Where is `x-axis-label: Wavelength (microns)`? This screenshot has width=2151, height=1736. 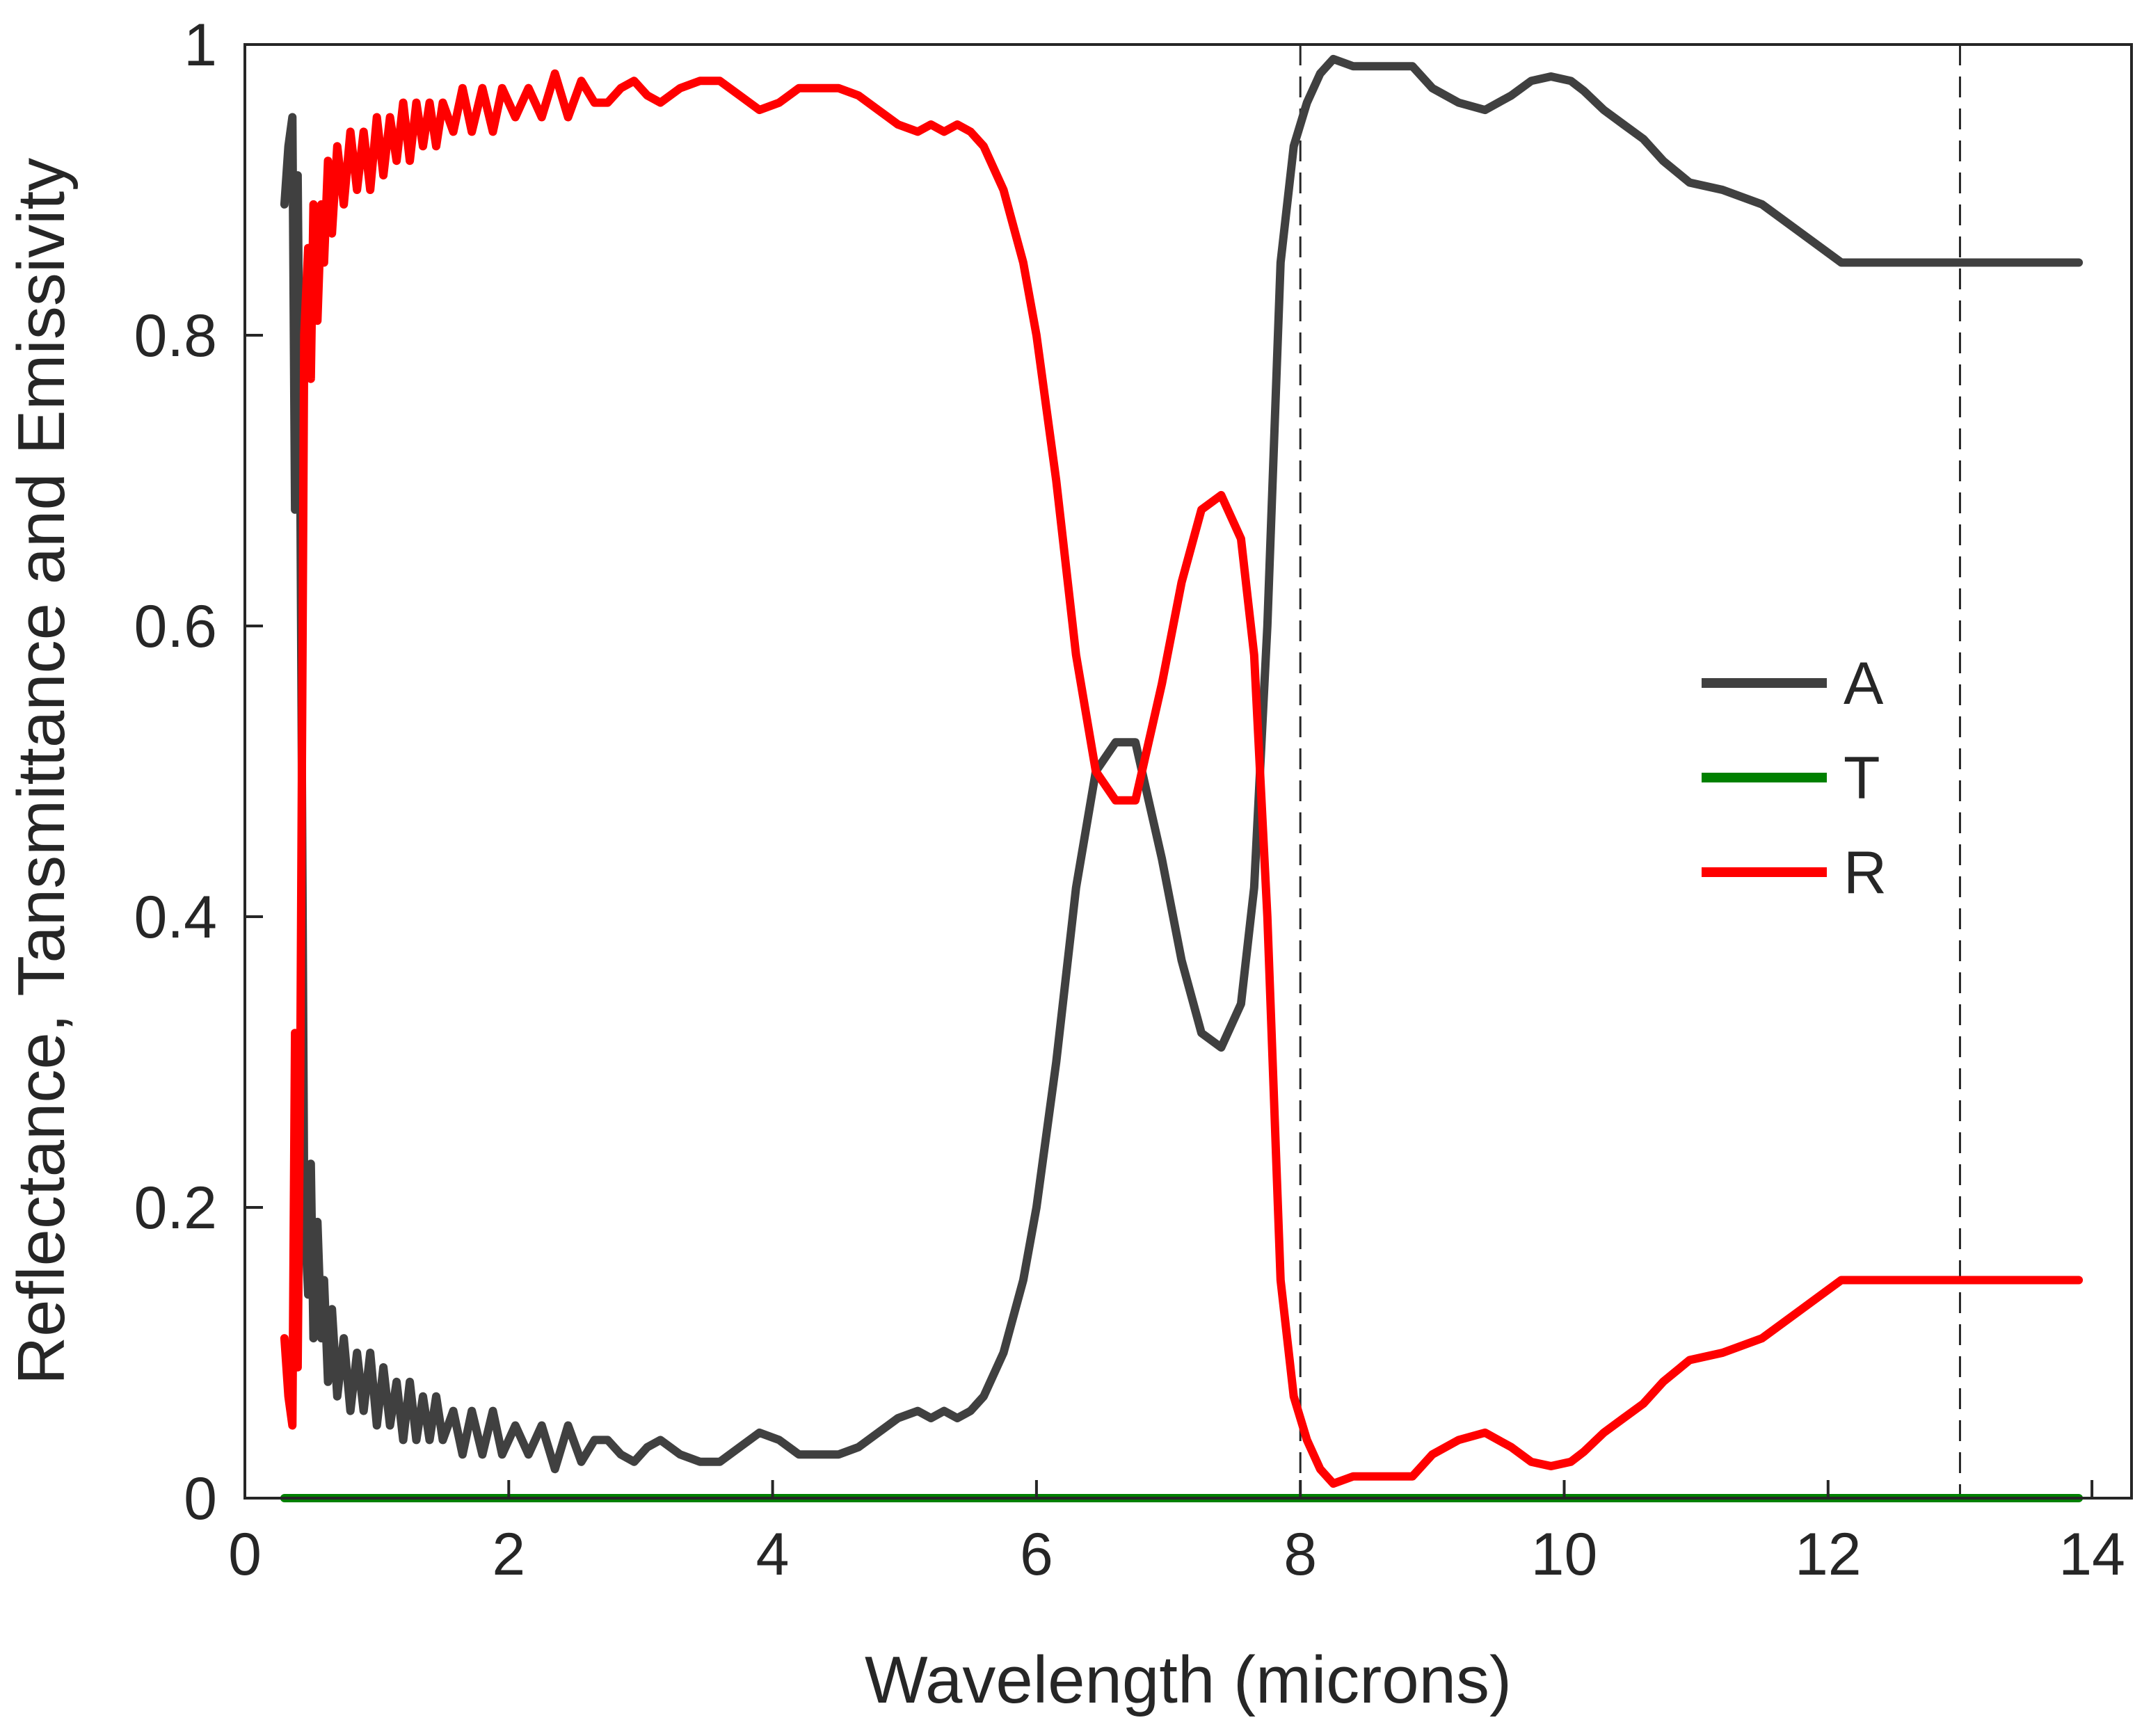
x-axis-label: Wavelength (microns) is located at coordinates (1188, 1680).